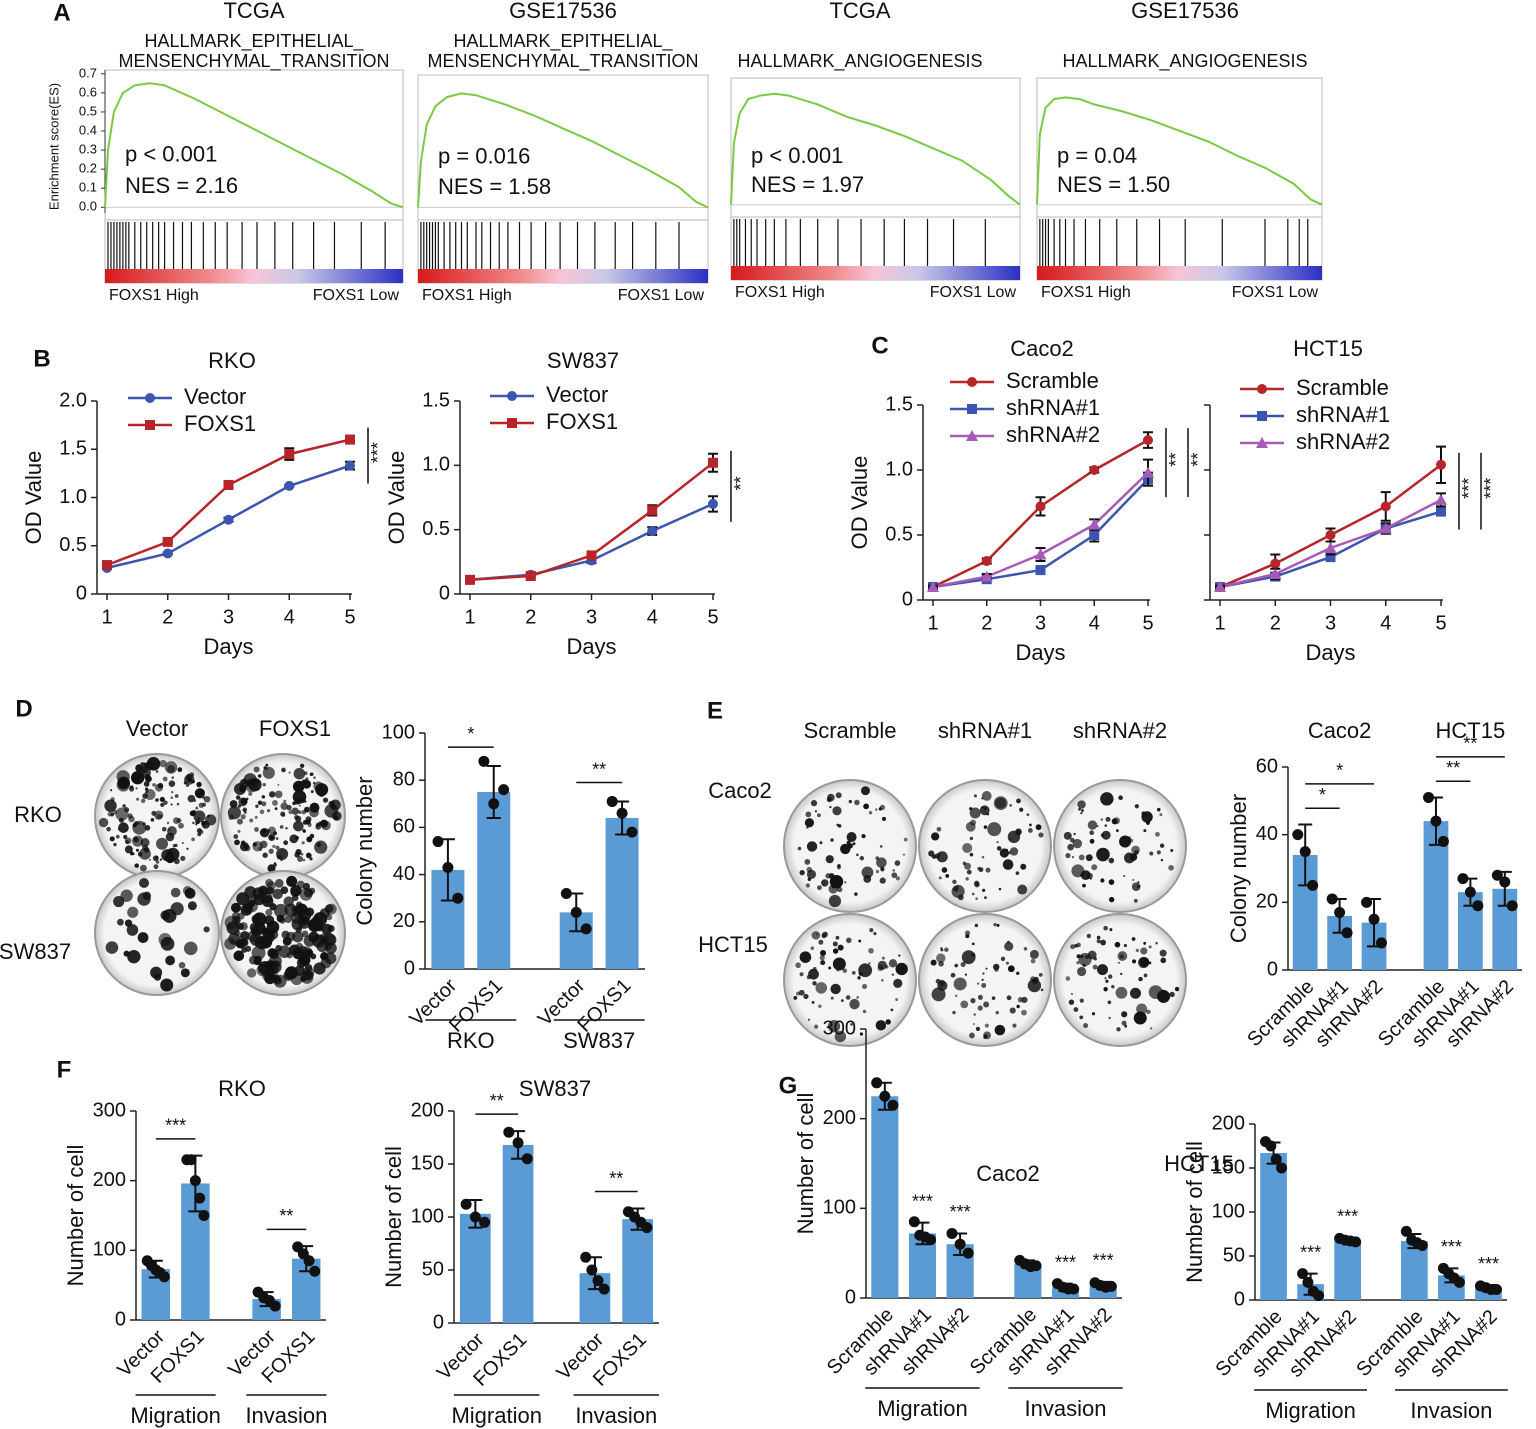 The height and width of the screenshot is (1429, 1536). Describe the element at coordinates (1234, 1255) in the screenshot. I see `y-tick-label: 50` at that location.